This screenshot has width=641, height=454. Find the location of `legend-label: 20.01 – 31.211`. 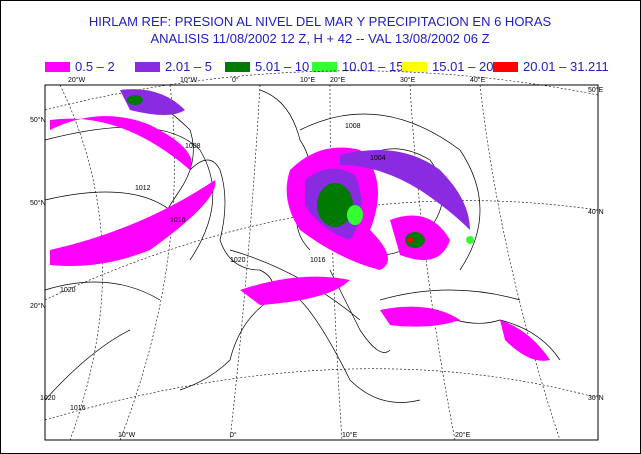

legend-label: 20.01 – 31.211 is located at coordinates (566, 66).